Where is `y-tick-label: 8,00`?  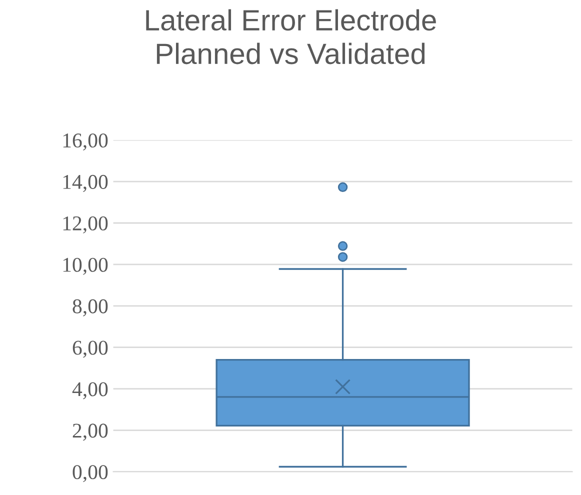 y-tick-label: 8,00 is located at coordinates (90, 307).